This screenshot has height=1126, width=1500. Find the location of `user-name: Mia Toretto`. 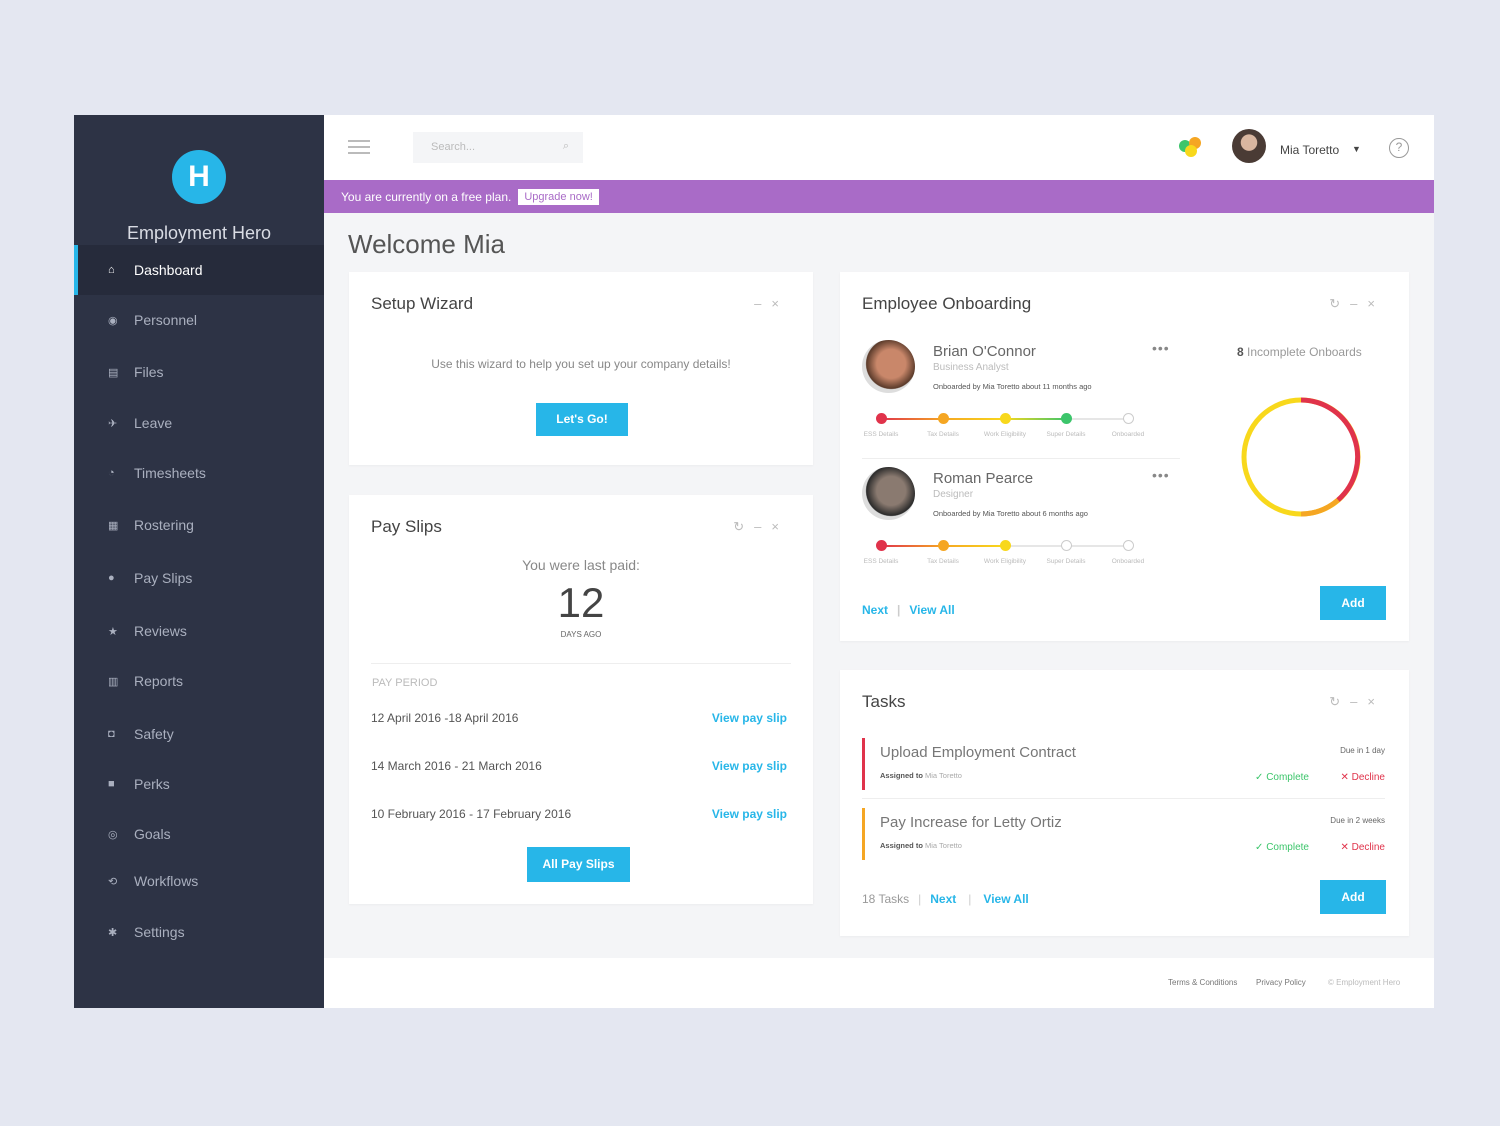

user-name: Mia Toretto is located at coordinates (1310, 150).